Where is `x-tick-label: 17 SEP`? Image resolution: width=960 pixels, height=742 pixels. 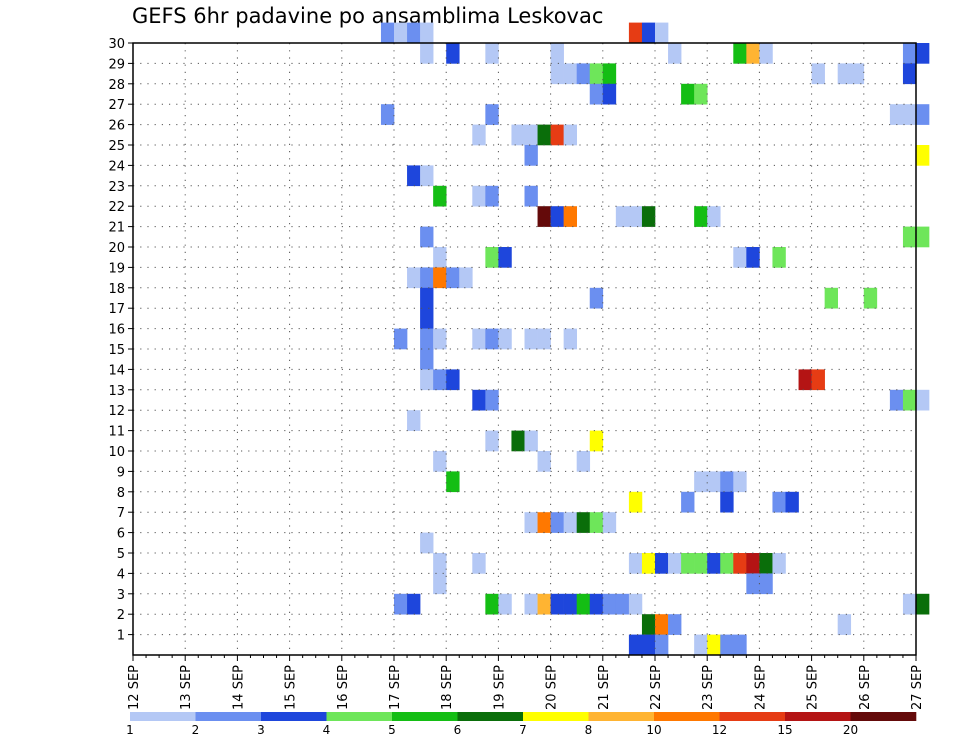
x-tick-label: 17 SEP is located at coordinates (395, 687).